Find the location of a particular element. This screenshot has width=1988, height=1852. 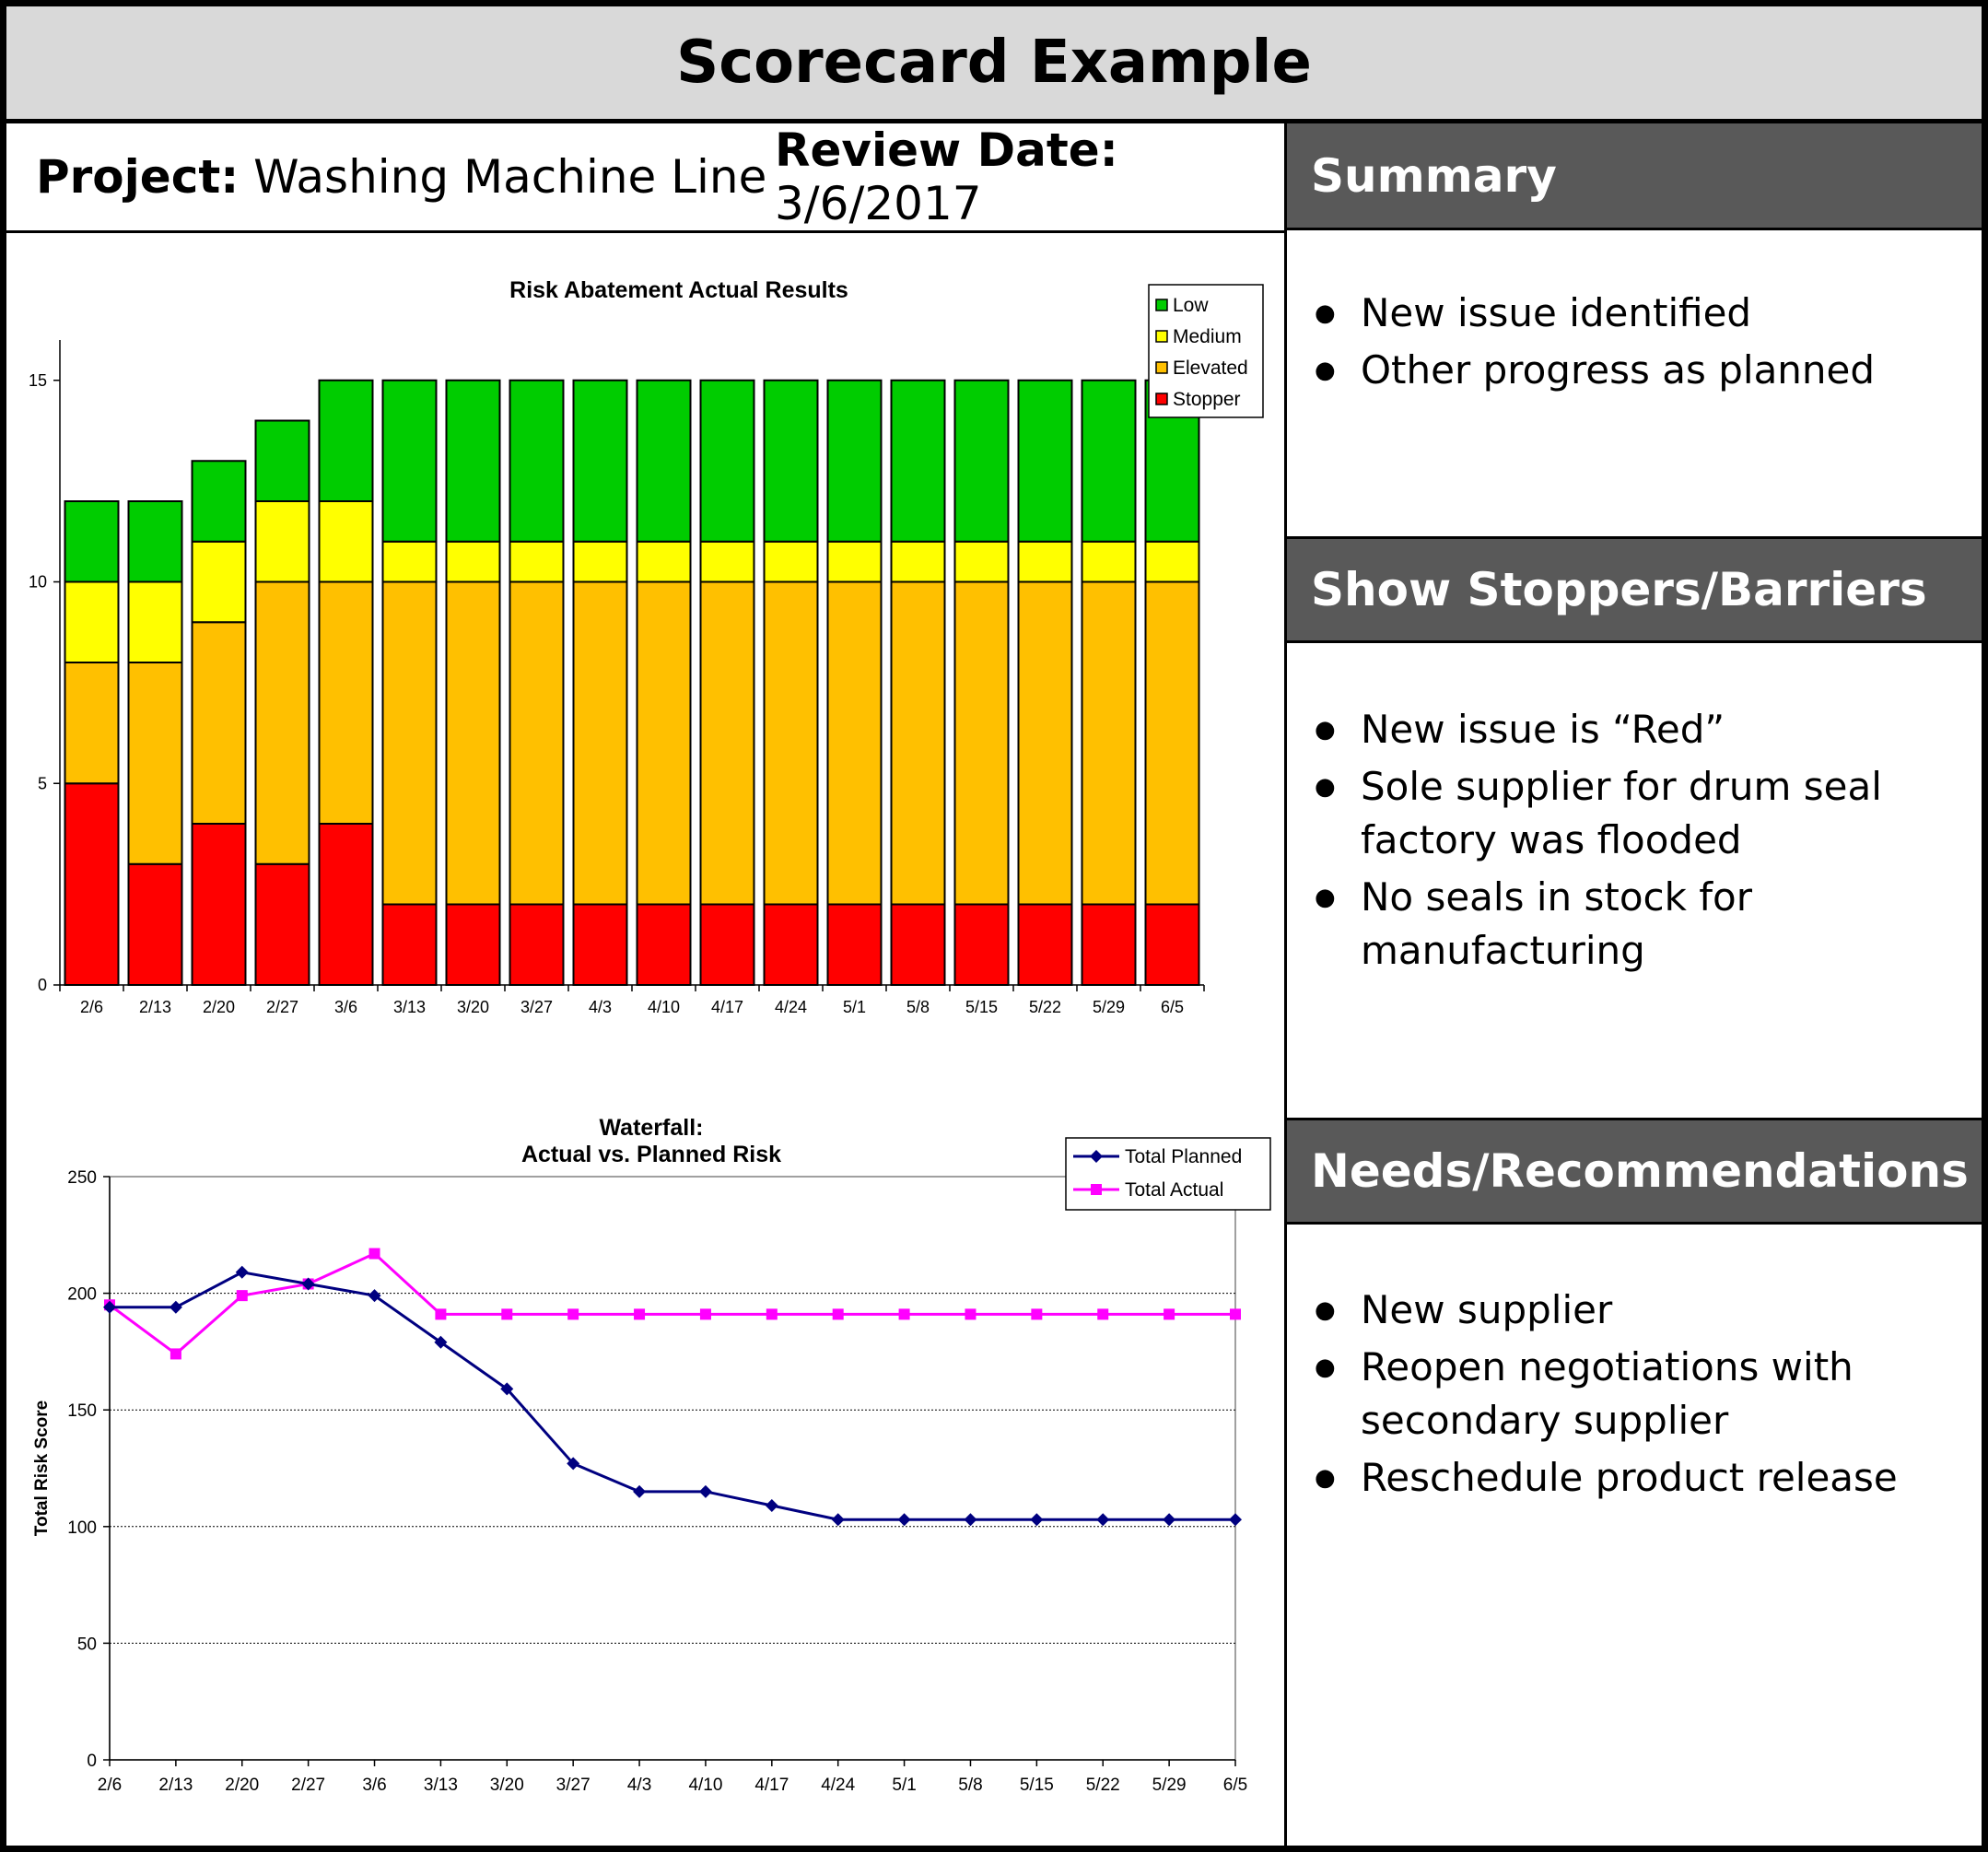

x-tick-label: 5/29 is located at coordinates (1169, 1785).